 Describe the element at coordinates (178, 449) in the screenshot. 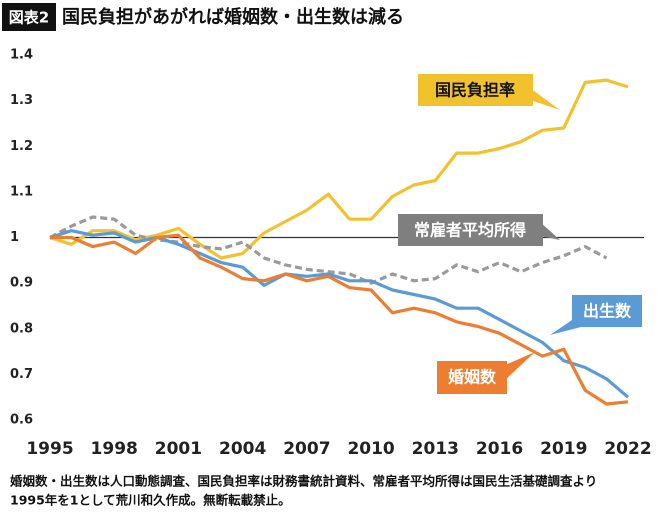

I see `x-tick-label: 2001` at that location.